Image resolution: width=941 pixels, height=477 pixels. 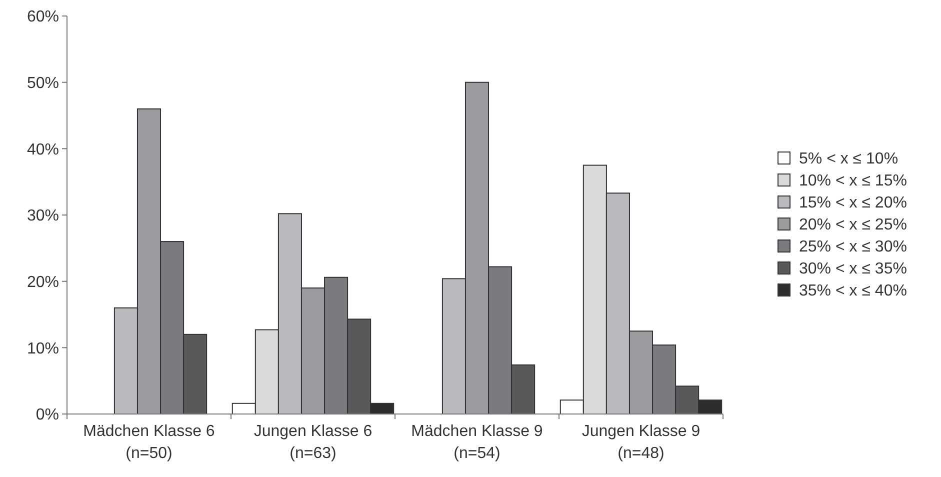 I want to click on legend-label: 35% < x ≤ 40%, so click(x=853, y=291).